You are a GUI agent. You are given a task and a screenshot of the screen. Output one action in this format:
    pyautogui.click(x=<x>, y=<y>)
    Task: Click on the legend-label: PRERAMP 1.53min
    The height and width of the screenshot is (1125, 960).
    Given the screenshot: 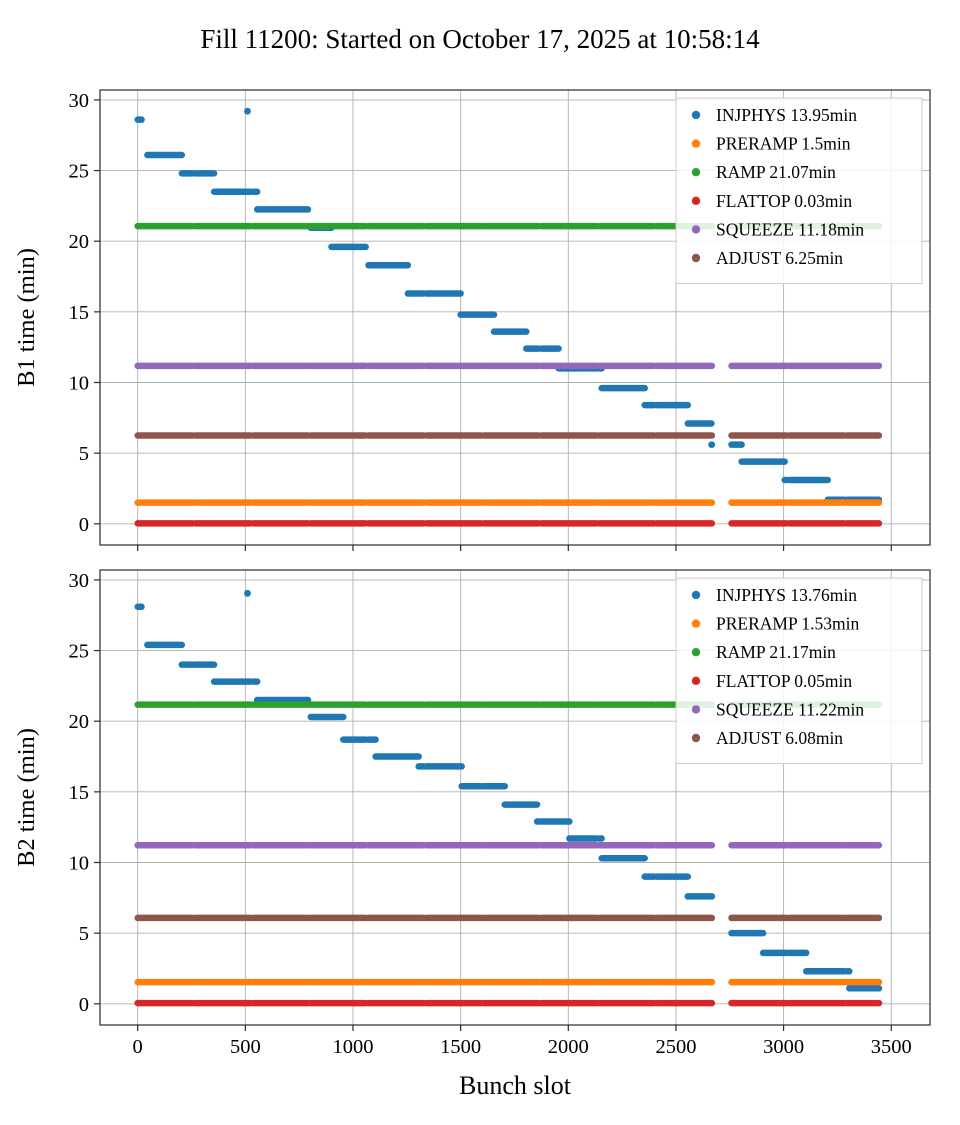 What is the action you would take?
    pyautogui.click(x=788, y=624)
    